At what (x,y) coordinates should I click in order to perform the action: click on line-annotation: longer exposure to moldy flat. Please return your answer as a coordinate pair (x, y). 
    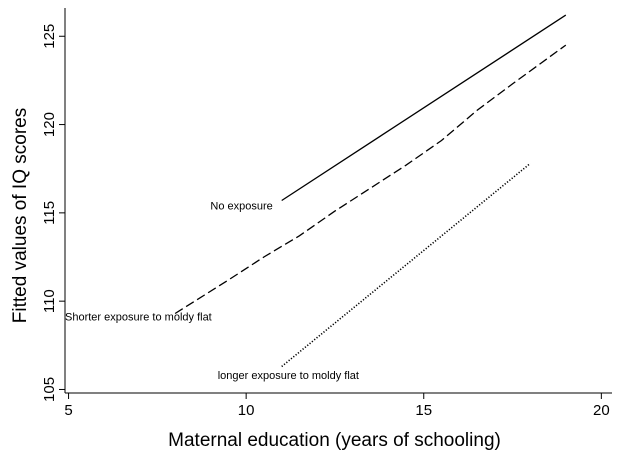
    Looking at the image, I should click on (288, 376).